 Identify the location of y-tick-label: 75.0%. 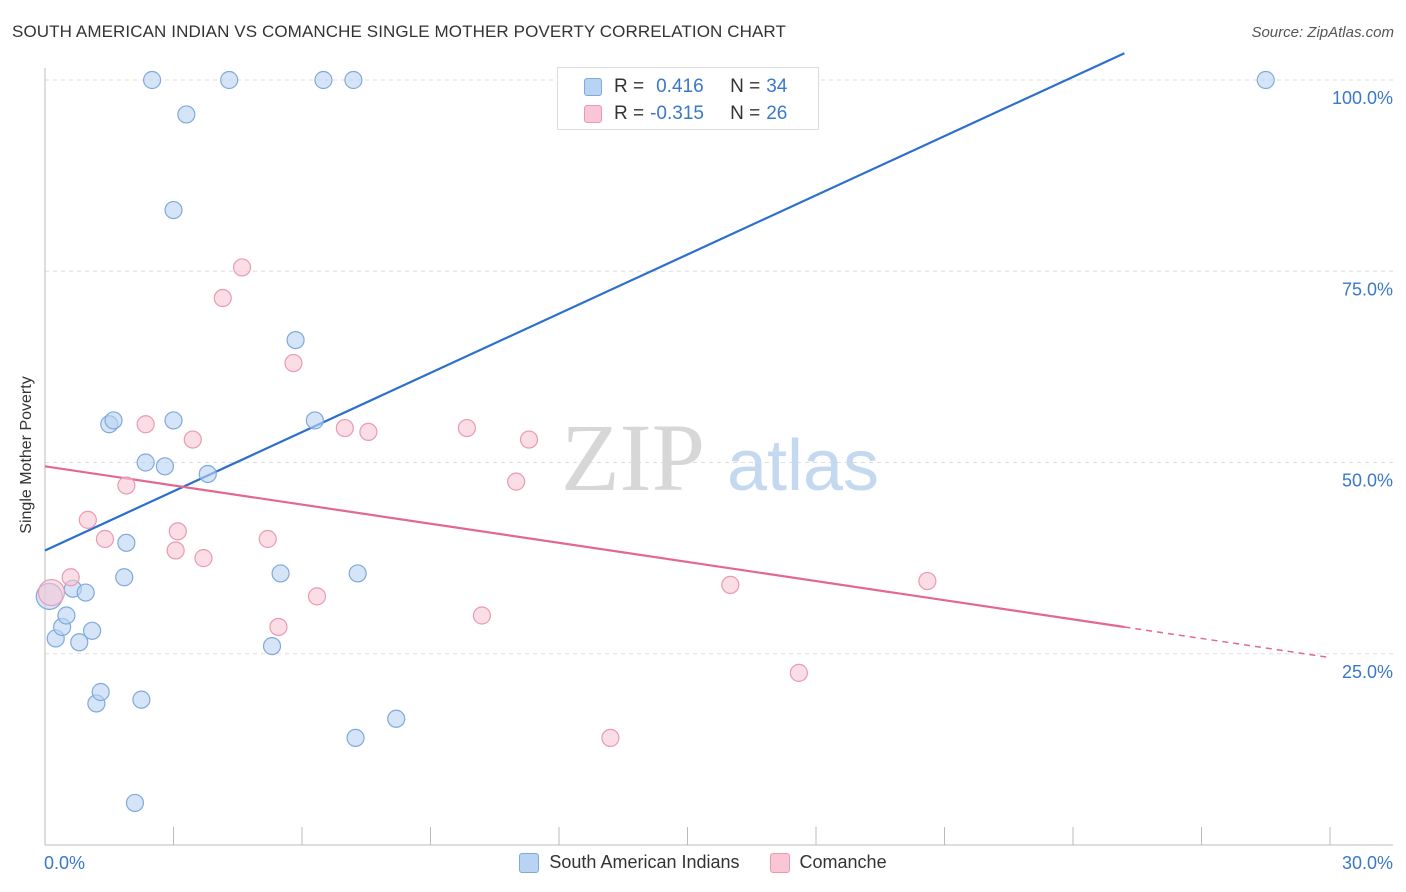
(1367, 289).